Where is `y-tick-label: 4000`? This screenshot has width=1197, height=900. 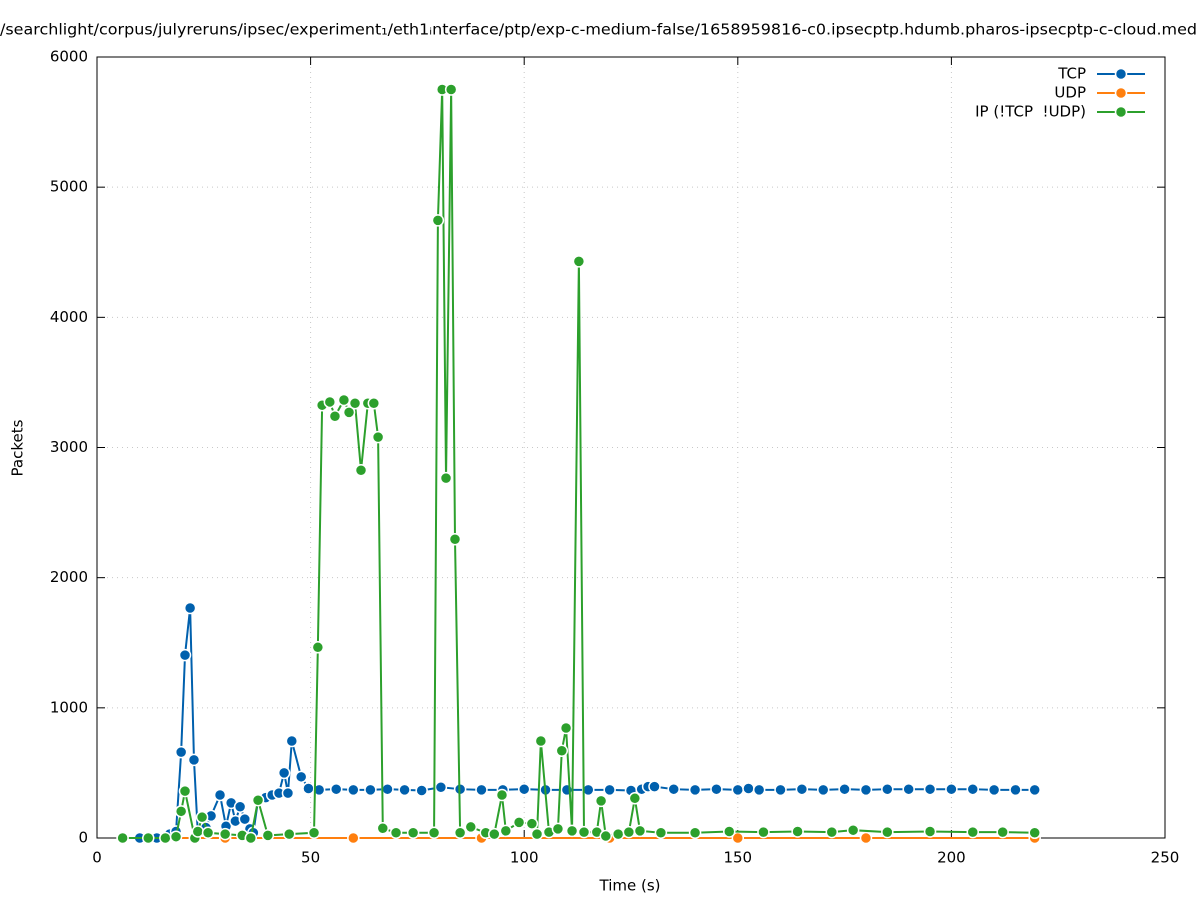
y-tick-label: 4000 is located at coordinates (69, 317).